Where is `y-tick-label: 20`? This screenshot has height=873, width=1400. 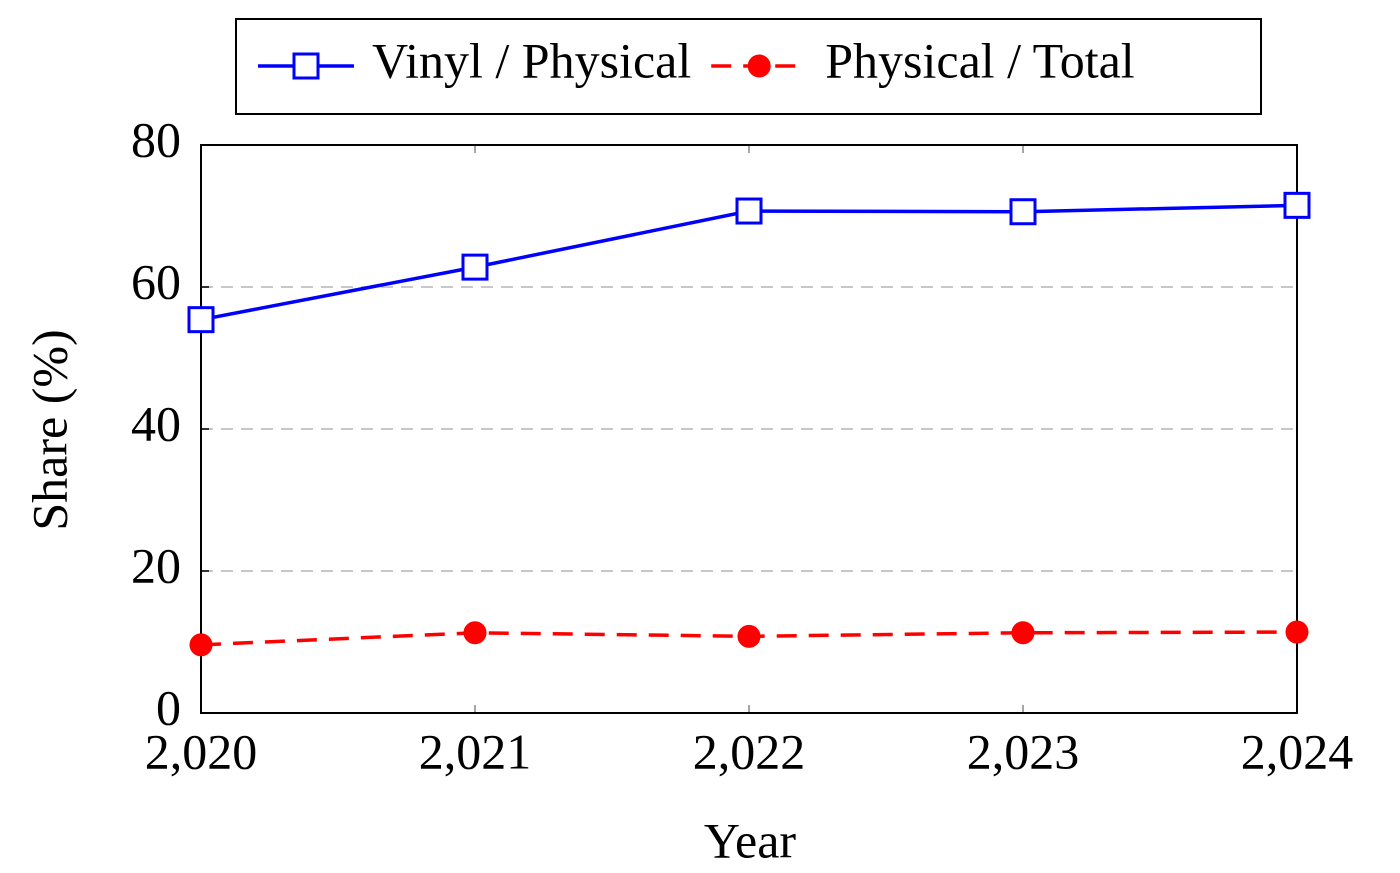
y-tick-label: 20 is located at coordinates (156, 565).